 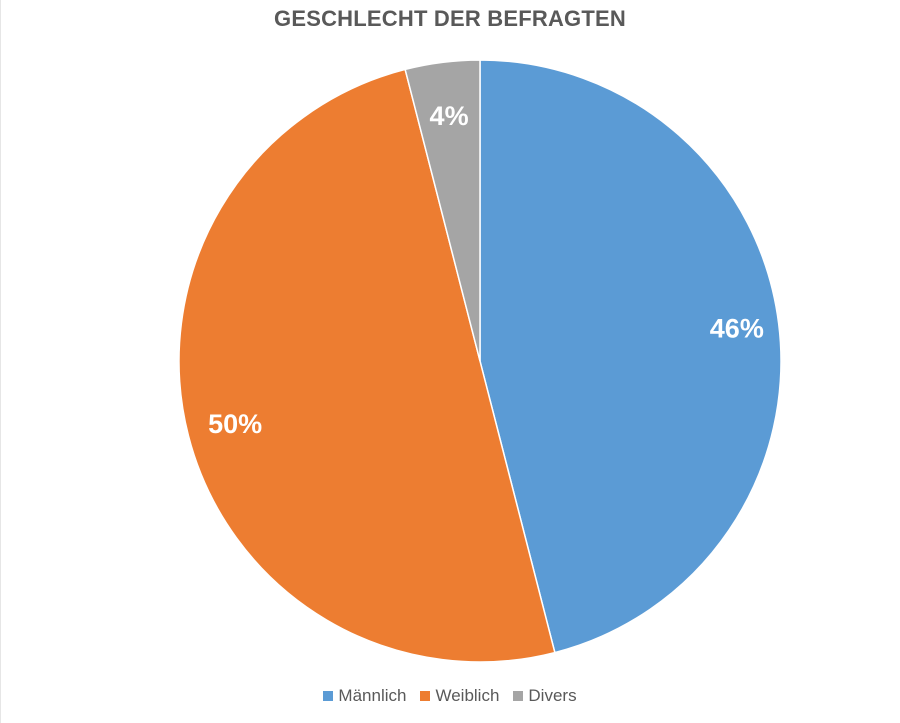 What do you see at coordinates (737, 329) in the screenshot?
I see `data-label-maennlich: 46%` at bounding box center [737, 329].